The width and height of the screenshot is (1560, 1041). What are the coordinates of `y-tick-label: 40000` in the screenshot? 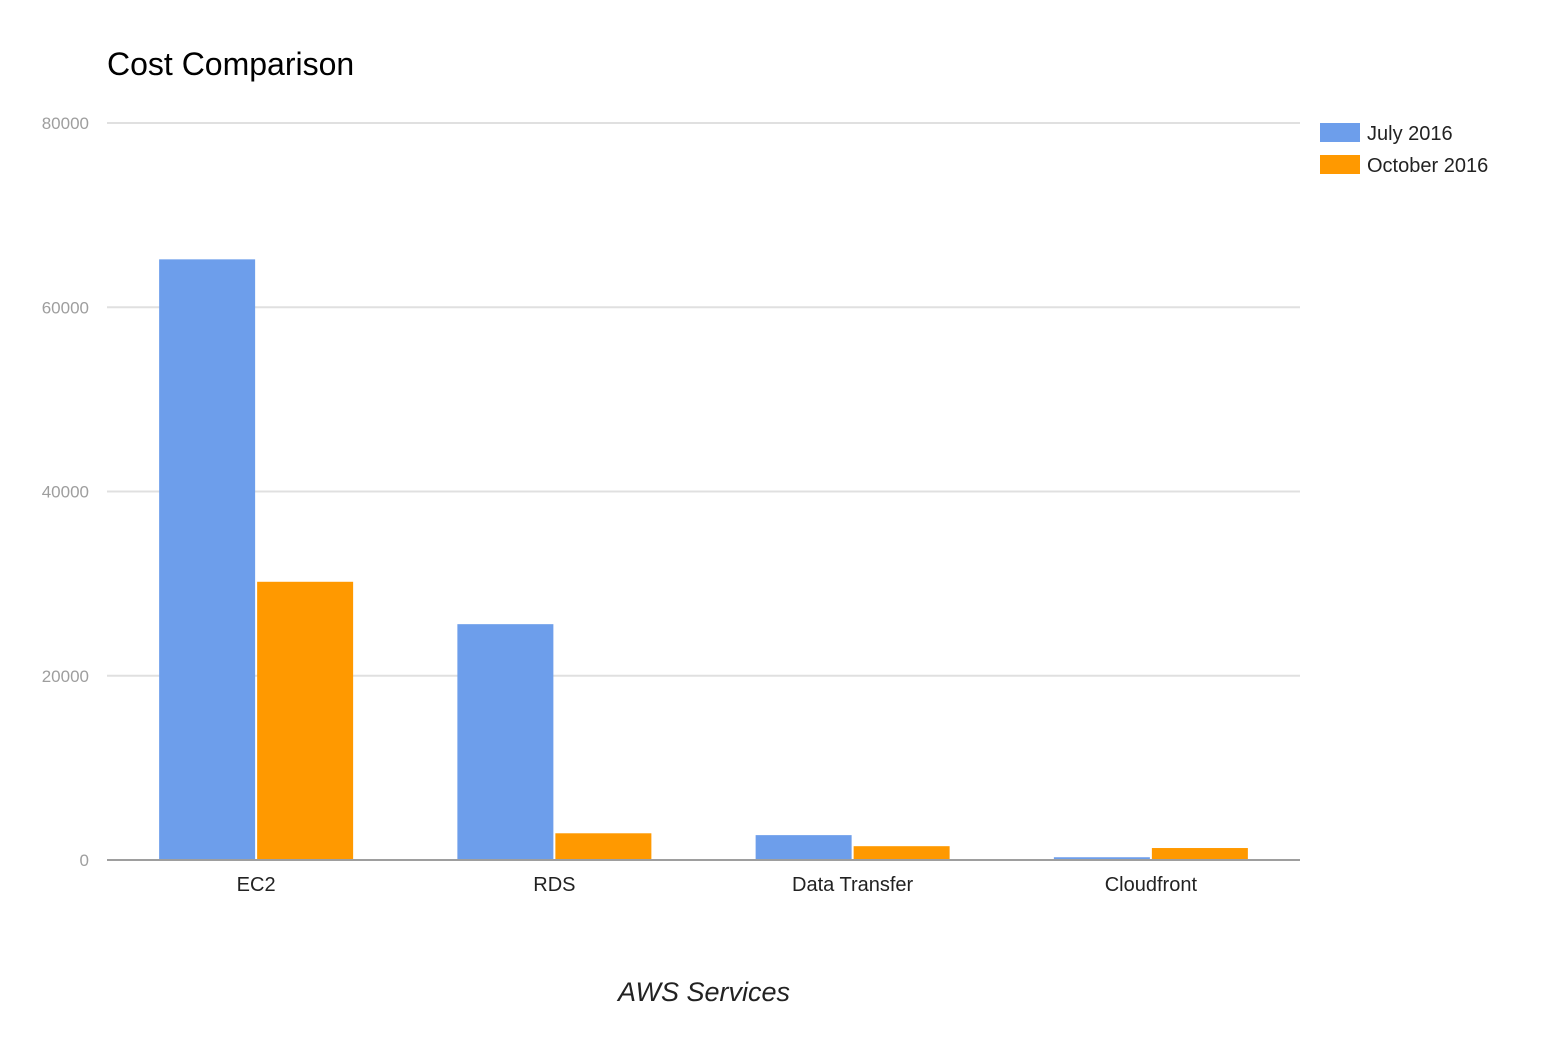 It's located at (65, 492).